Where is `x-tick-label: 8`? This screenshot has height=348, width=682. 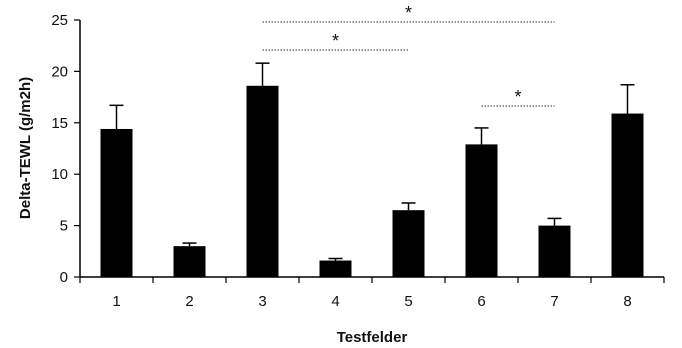 x-tick-label: 8 is located at coordinates (627, 301).